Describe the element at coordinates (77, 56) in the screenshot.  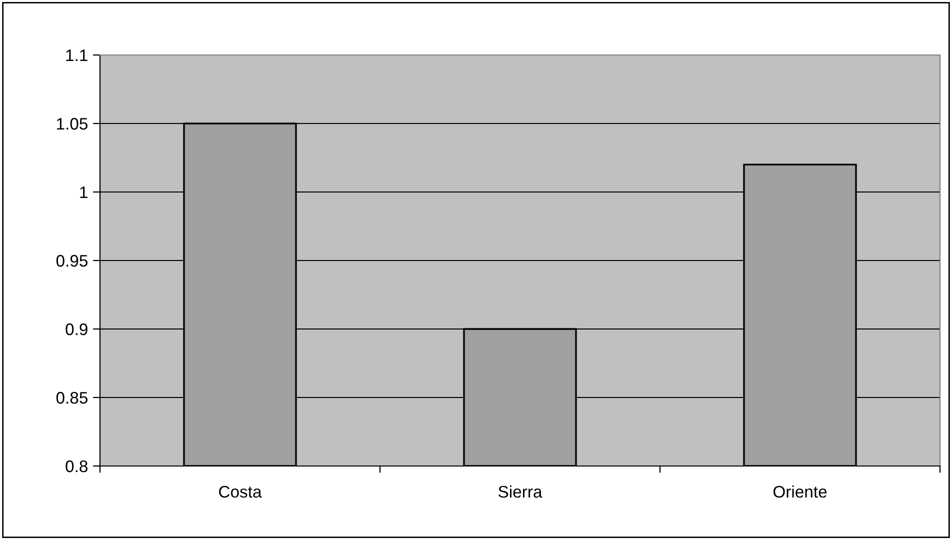
I see `y-tick-label: 1.1` at that location.